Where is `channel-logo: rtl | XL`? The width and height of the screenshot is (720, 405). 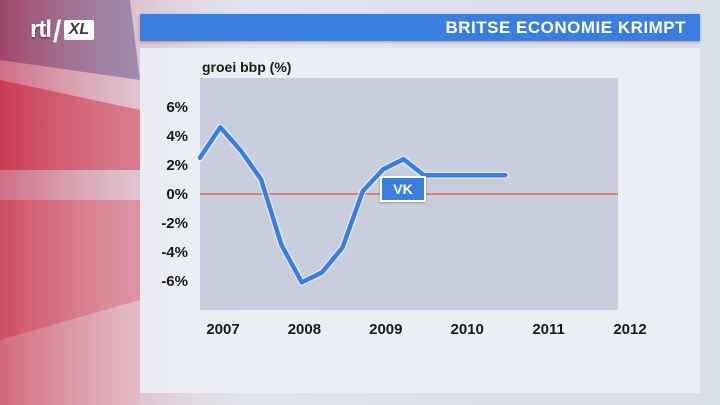 channel-logo: rtl | XL is located at coordinates (62, 30).